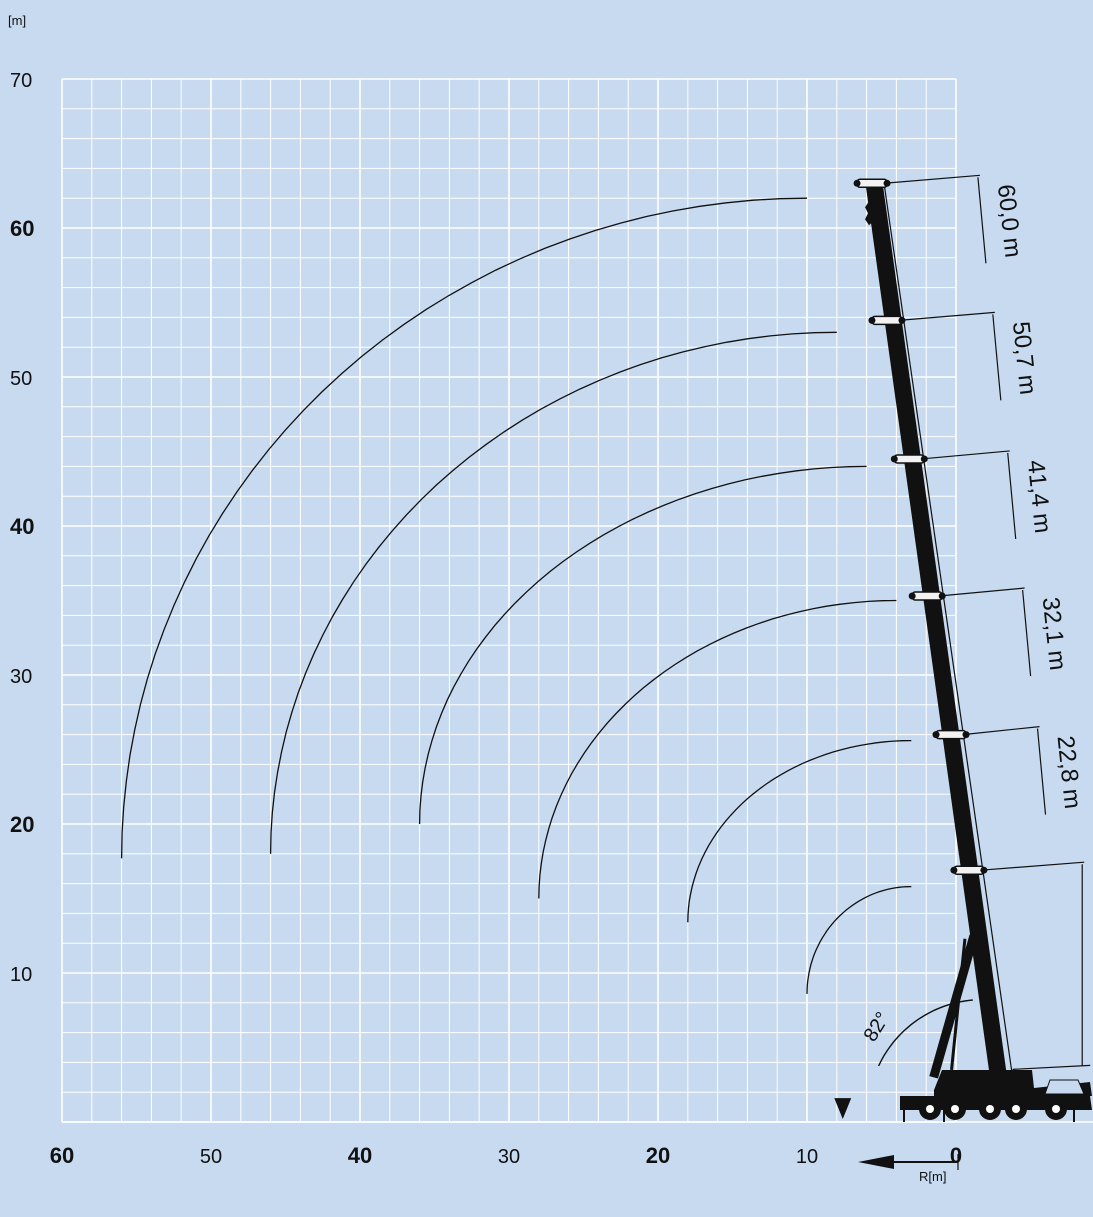 Image resolution: width=1093 pixels, height=1217 pixels. I want to click on angle-arc, so click(925, 1033).